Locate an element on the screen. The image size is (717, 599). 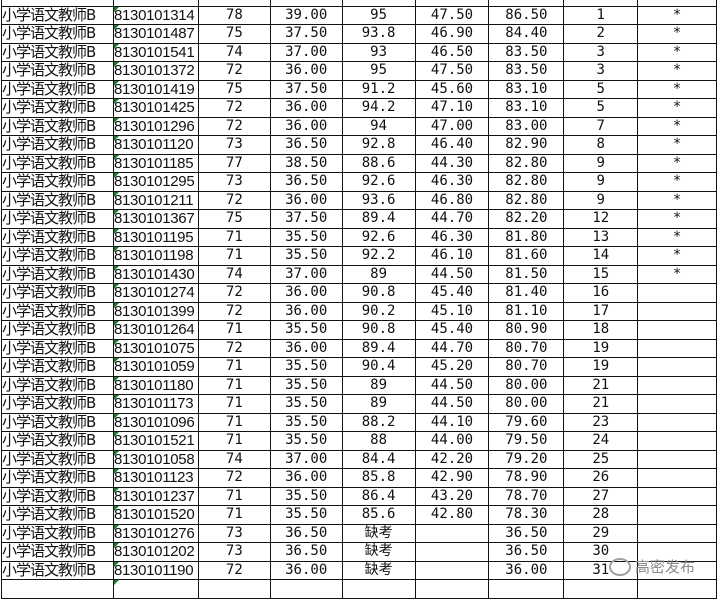
interview-score-cell: 93.8 is located at coordinates (378, 34).